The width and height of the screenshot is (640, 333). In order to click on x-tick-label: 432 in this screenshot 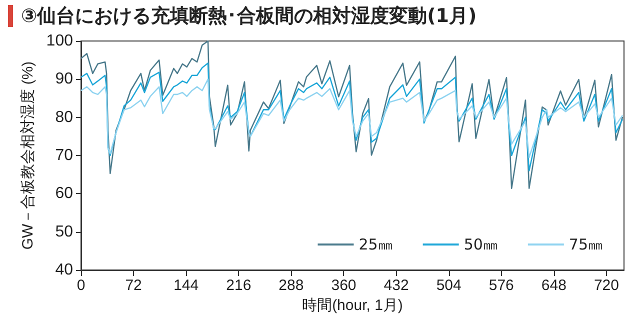, I will do `click(396, 285)`.